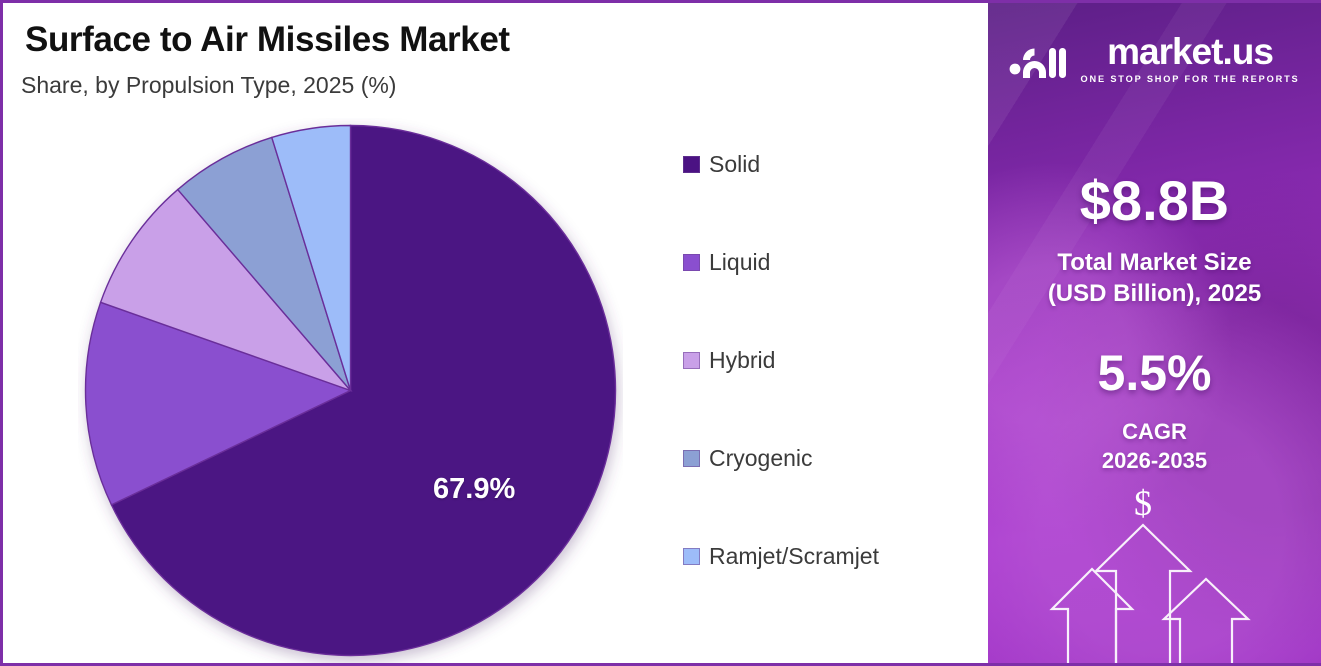  What do you see at coordinates (742, 359) in the screenshot?
I see `legend-item-label: Hybrid` at bounding box center [742, 359].